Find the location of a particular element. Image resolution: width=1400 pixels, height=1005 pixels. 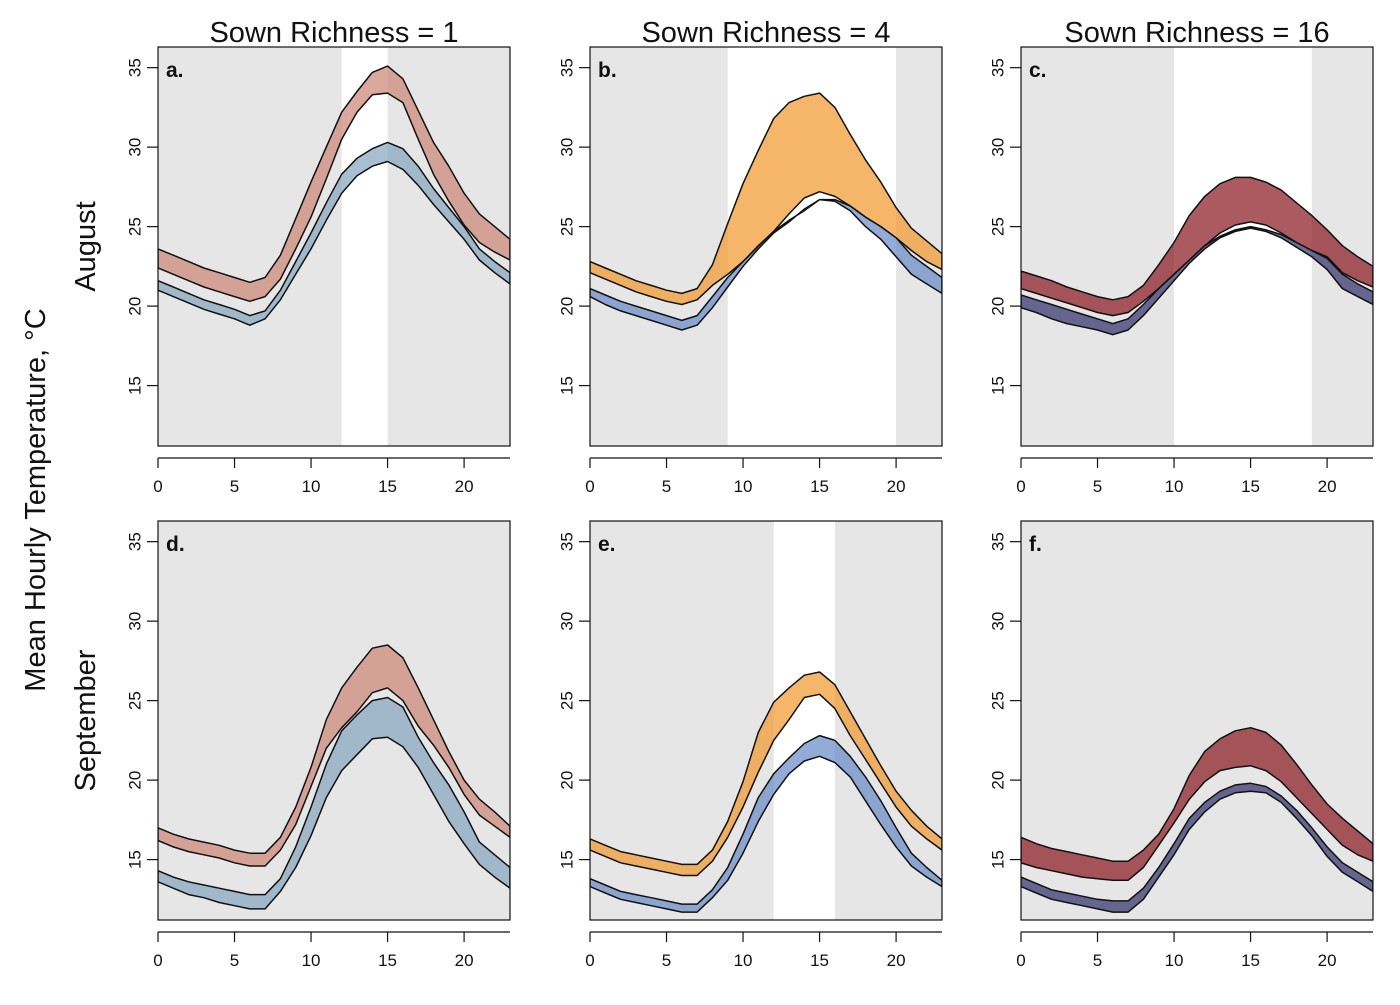

column-title: Sown Richness = 16 is located at coordinates (1196, 33).